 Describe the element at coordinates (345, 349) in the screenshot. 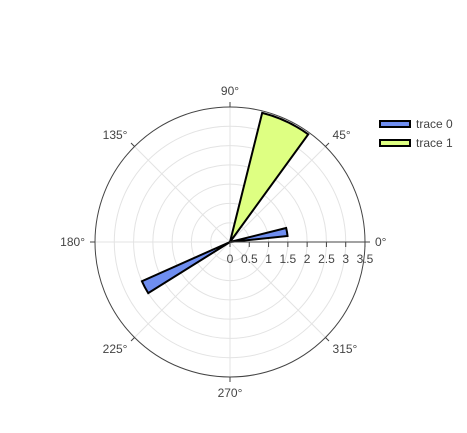

I see `angular-tick-label: 315°` at that location.